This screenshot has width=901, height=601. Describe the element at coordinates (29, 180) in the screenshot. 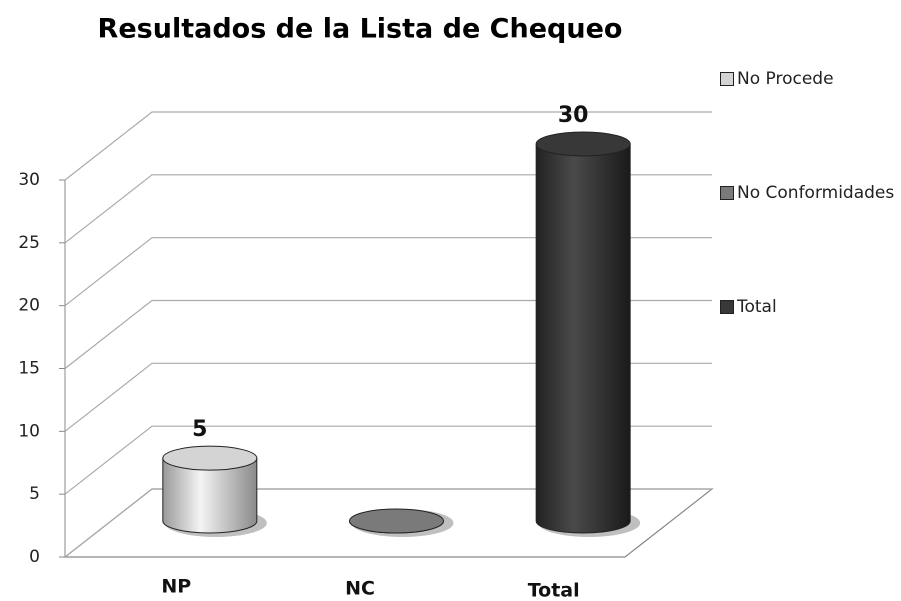

I see `y-tick-label: 30` at that location.